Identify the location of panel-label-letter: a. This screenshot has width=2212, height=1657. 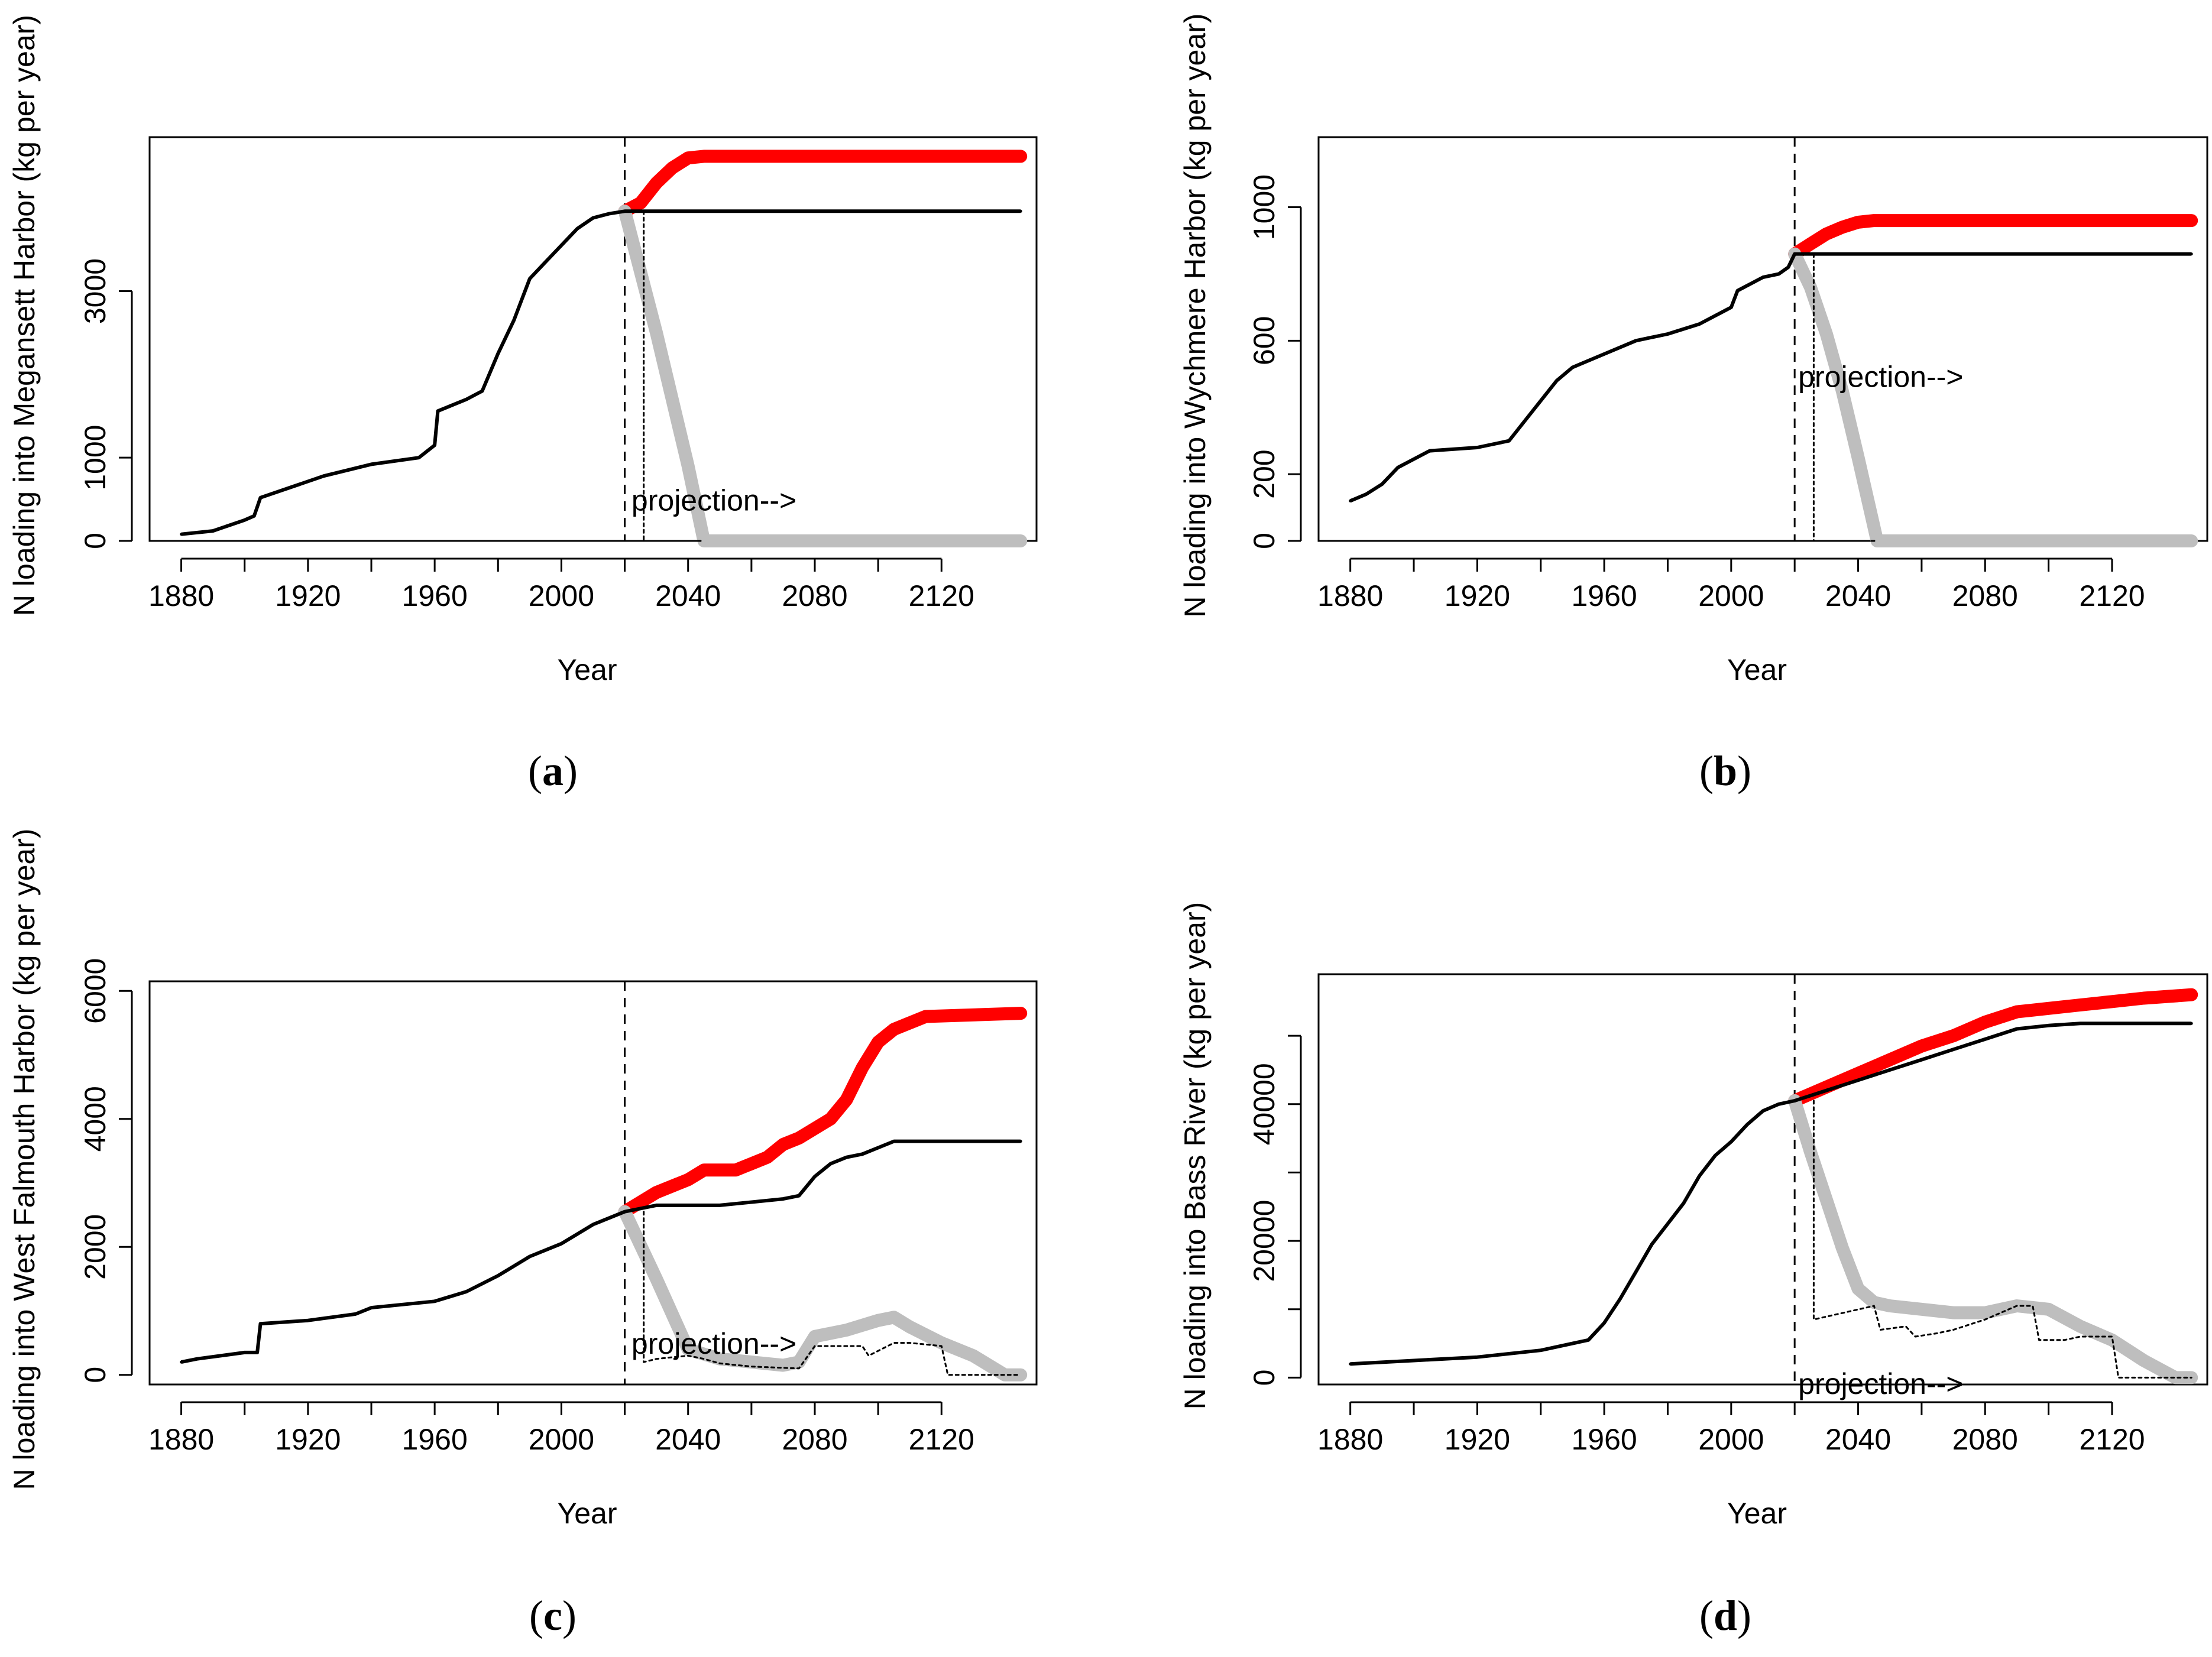
(553, 771).